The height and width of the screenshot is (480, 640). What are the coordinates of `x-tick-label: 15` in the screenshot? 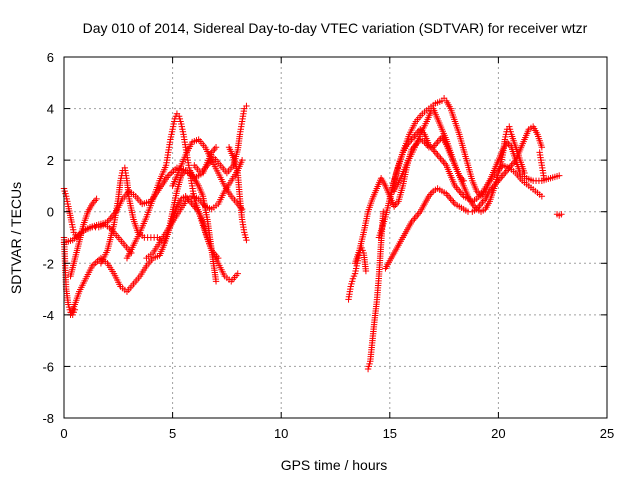 It's located at (390, 433).